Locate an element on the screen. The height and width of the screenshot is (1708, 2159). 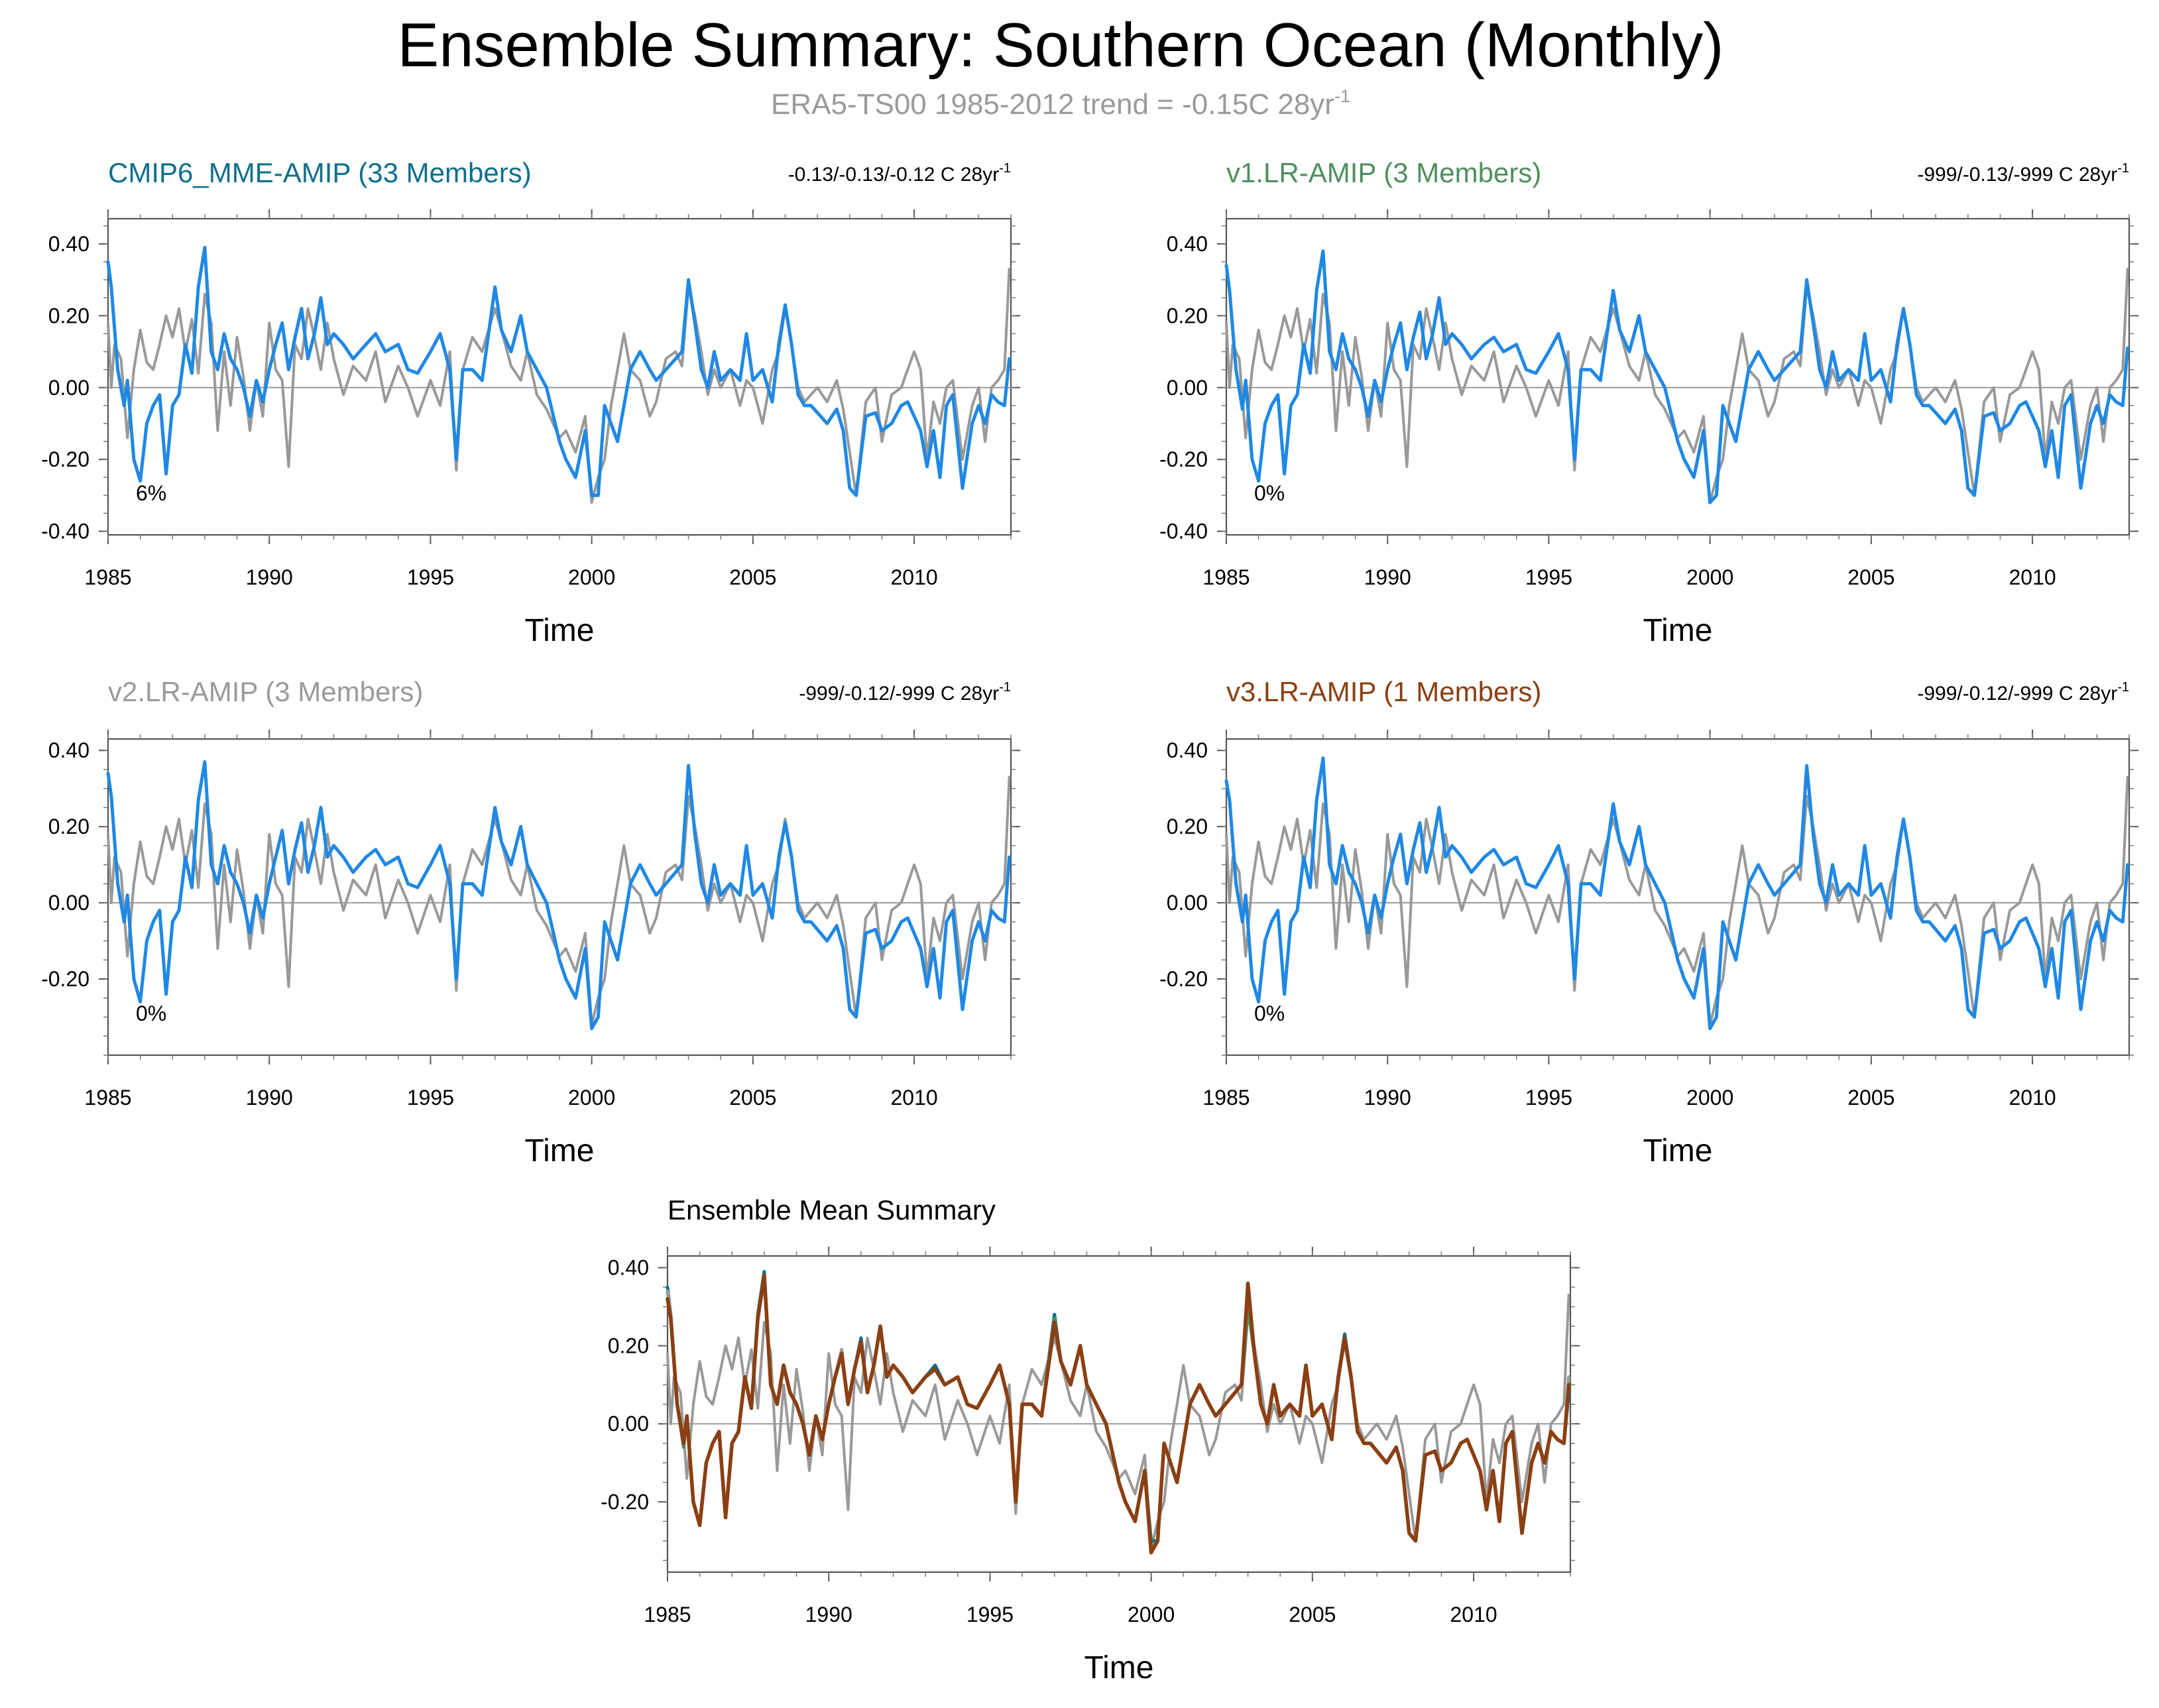
v3-xtick-label-2010: 2010 is located at coordinates (2032, 1098).